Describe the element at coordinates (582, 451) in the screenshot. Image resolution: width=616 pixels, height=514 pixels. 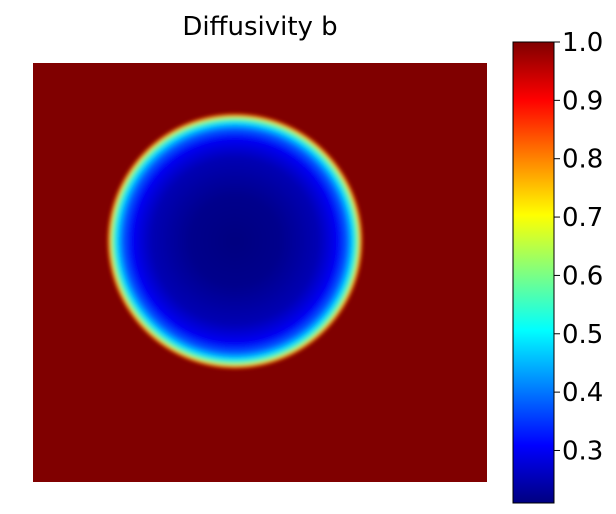
I see `colorbar-tick-label: 0.3` at that location.